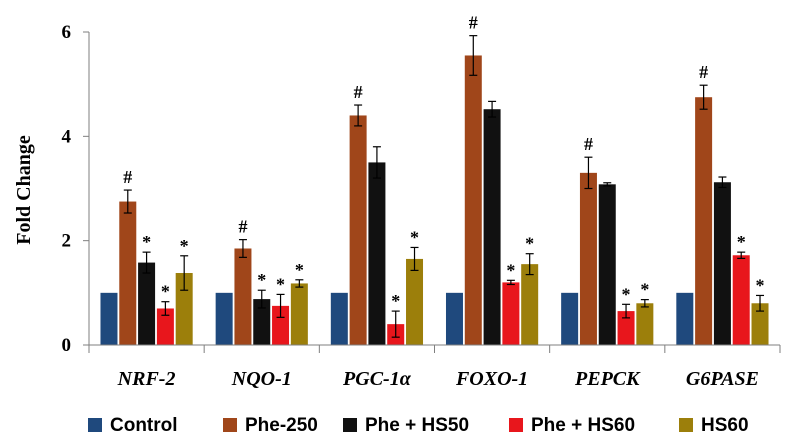 Image resolution: width=794 pixels, height=445 pixels. I want to click on y-tick-label: 4, so click(67, 136).